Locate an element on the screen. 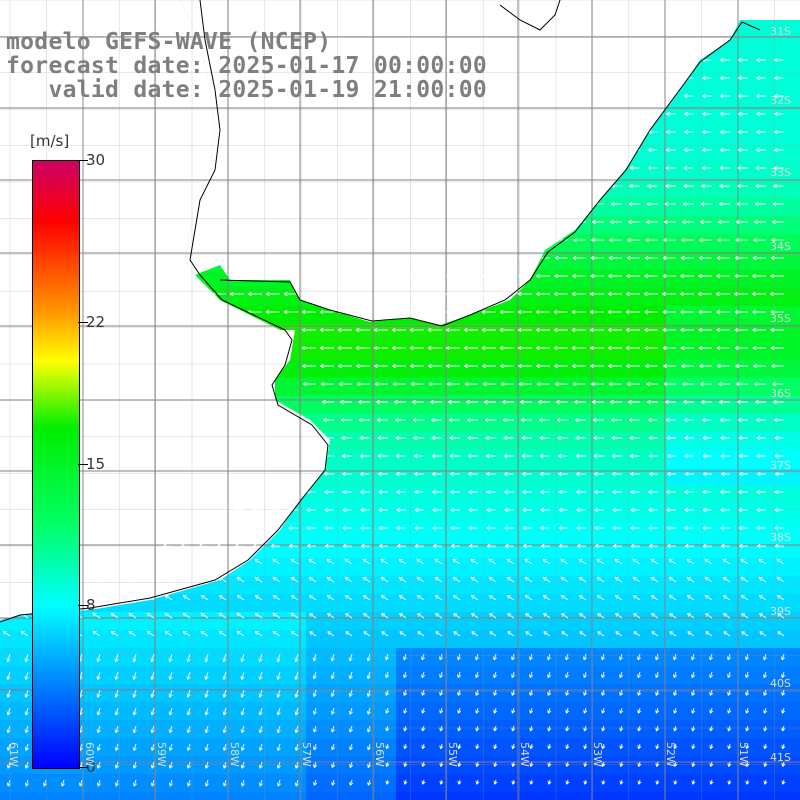 Image resolution: width=800 pixels, height=800 pixels. colorbar-tick-mark is located at coordinates (83, 160).